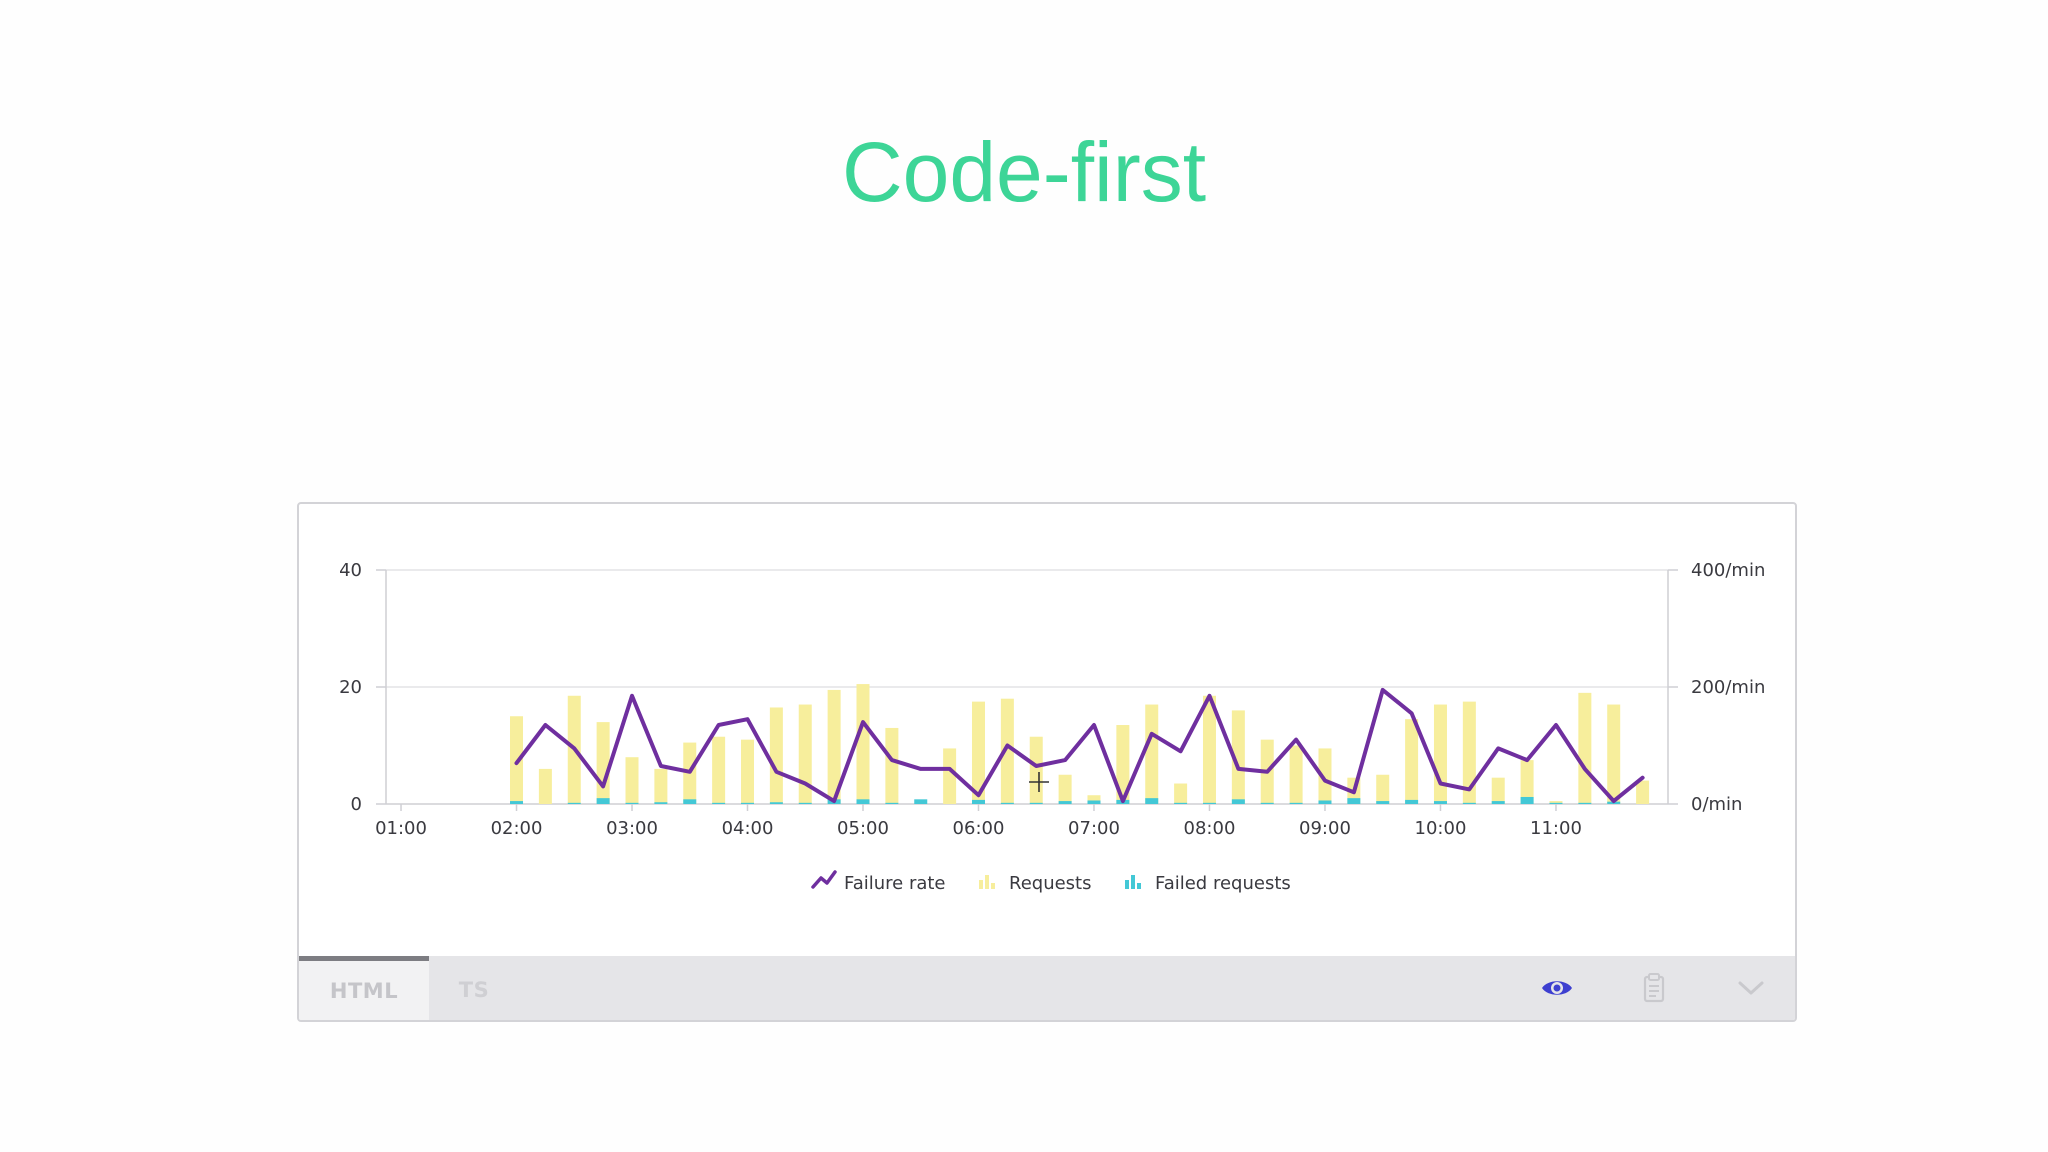 The width and height of the screenshot is (2048, 1152). I want to click on x-tick-label: 07:00, so click(1094, 828).